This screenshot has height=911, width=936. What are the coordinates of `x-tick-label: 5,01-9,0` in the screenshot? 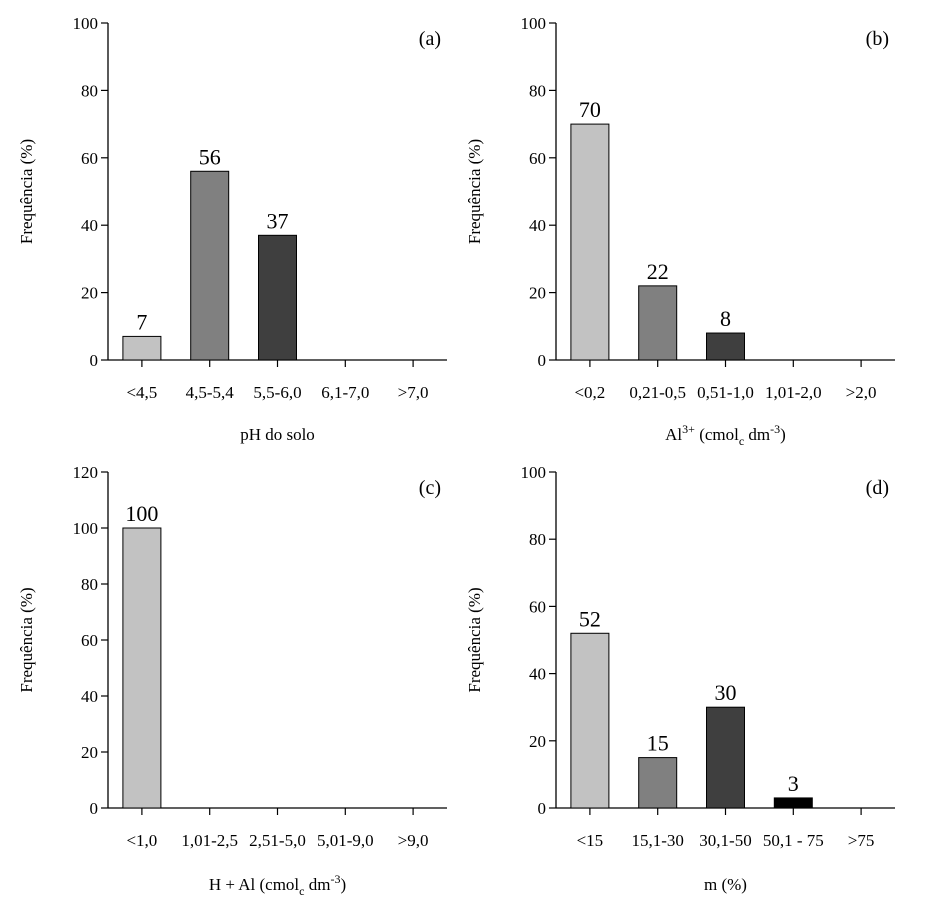 It's located at (345, 840).